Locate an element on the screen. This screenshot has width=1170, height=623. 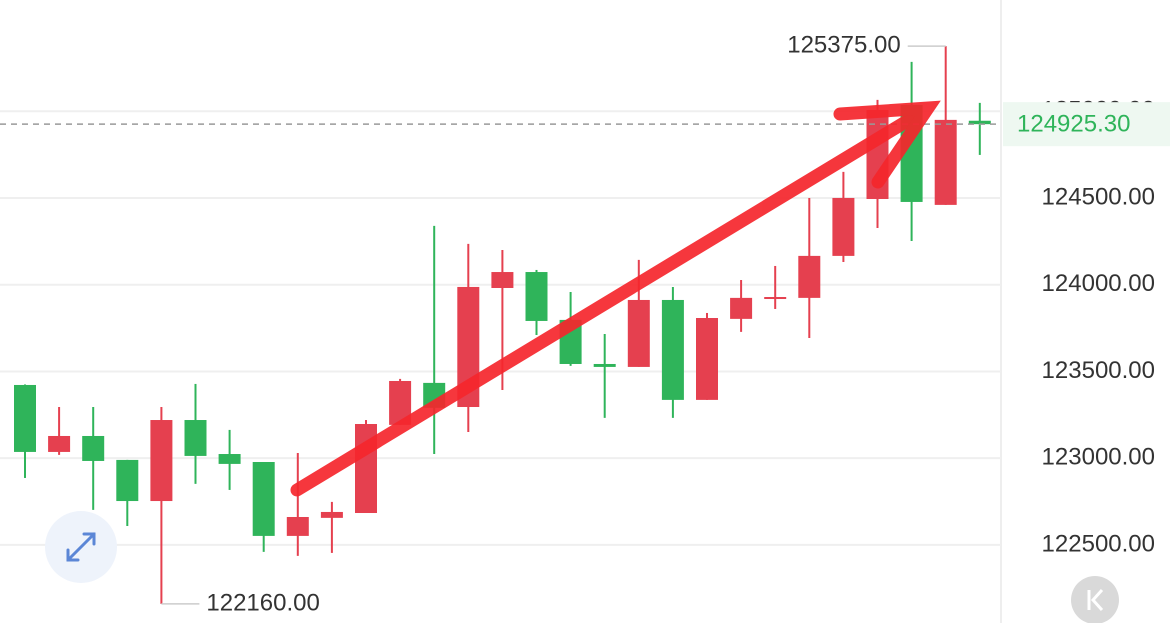
low-label: 122160.00 is located at coordinates (262, 602).